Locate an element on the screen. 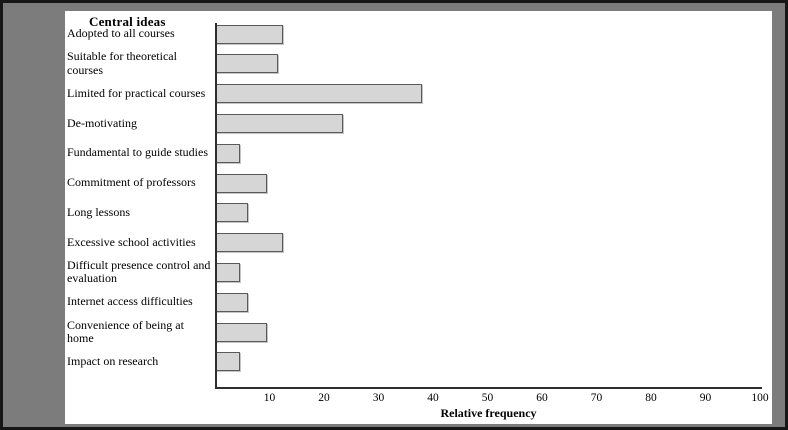  category-label: Excessive school activities is located at coordinates (131, 241).